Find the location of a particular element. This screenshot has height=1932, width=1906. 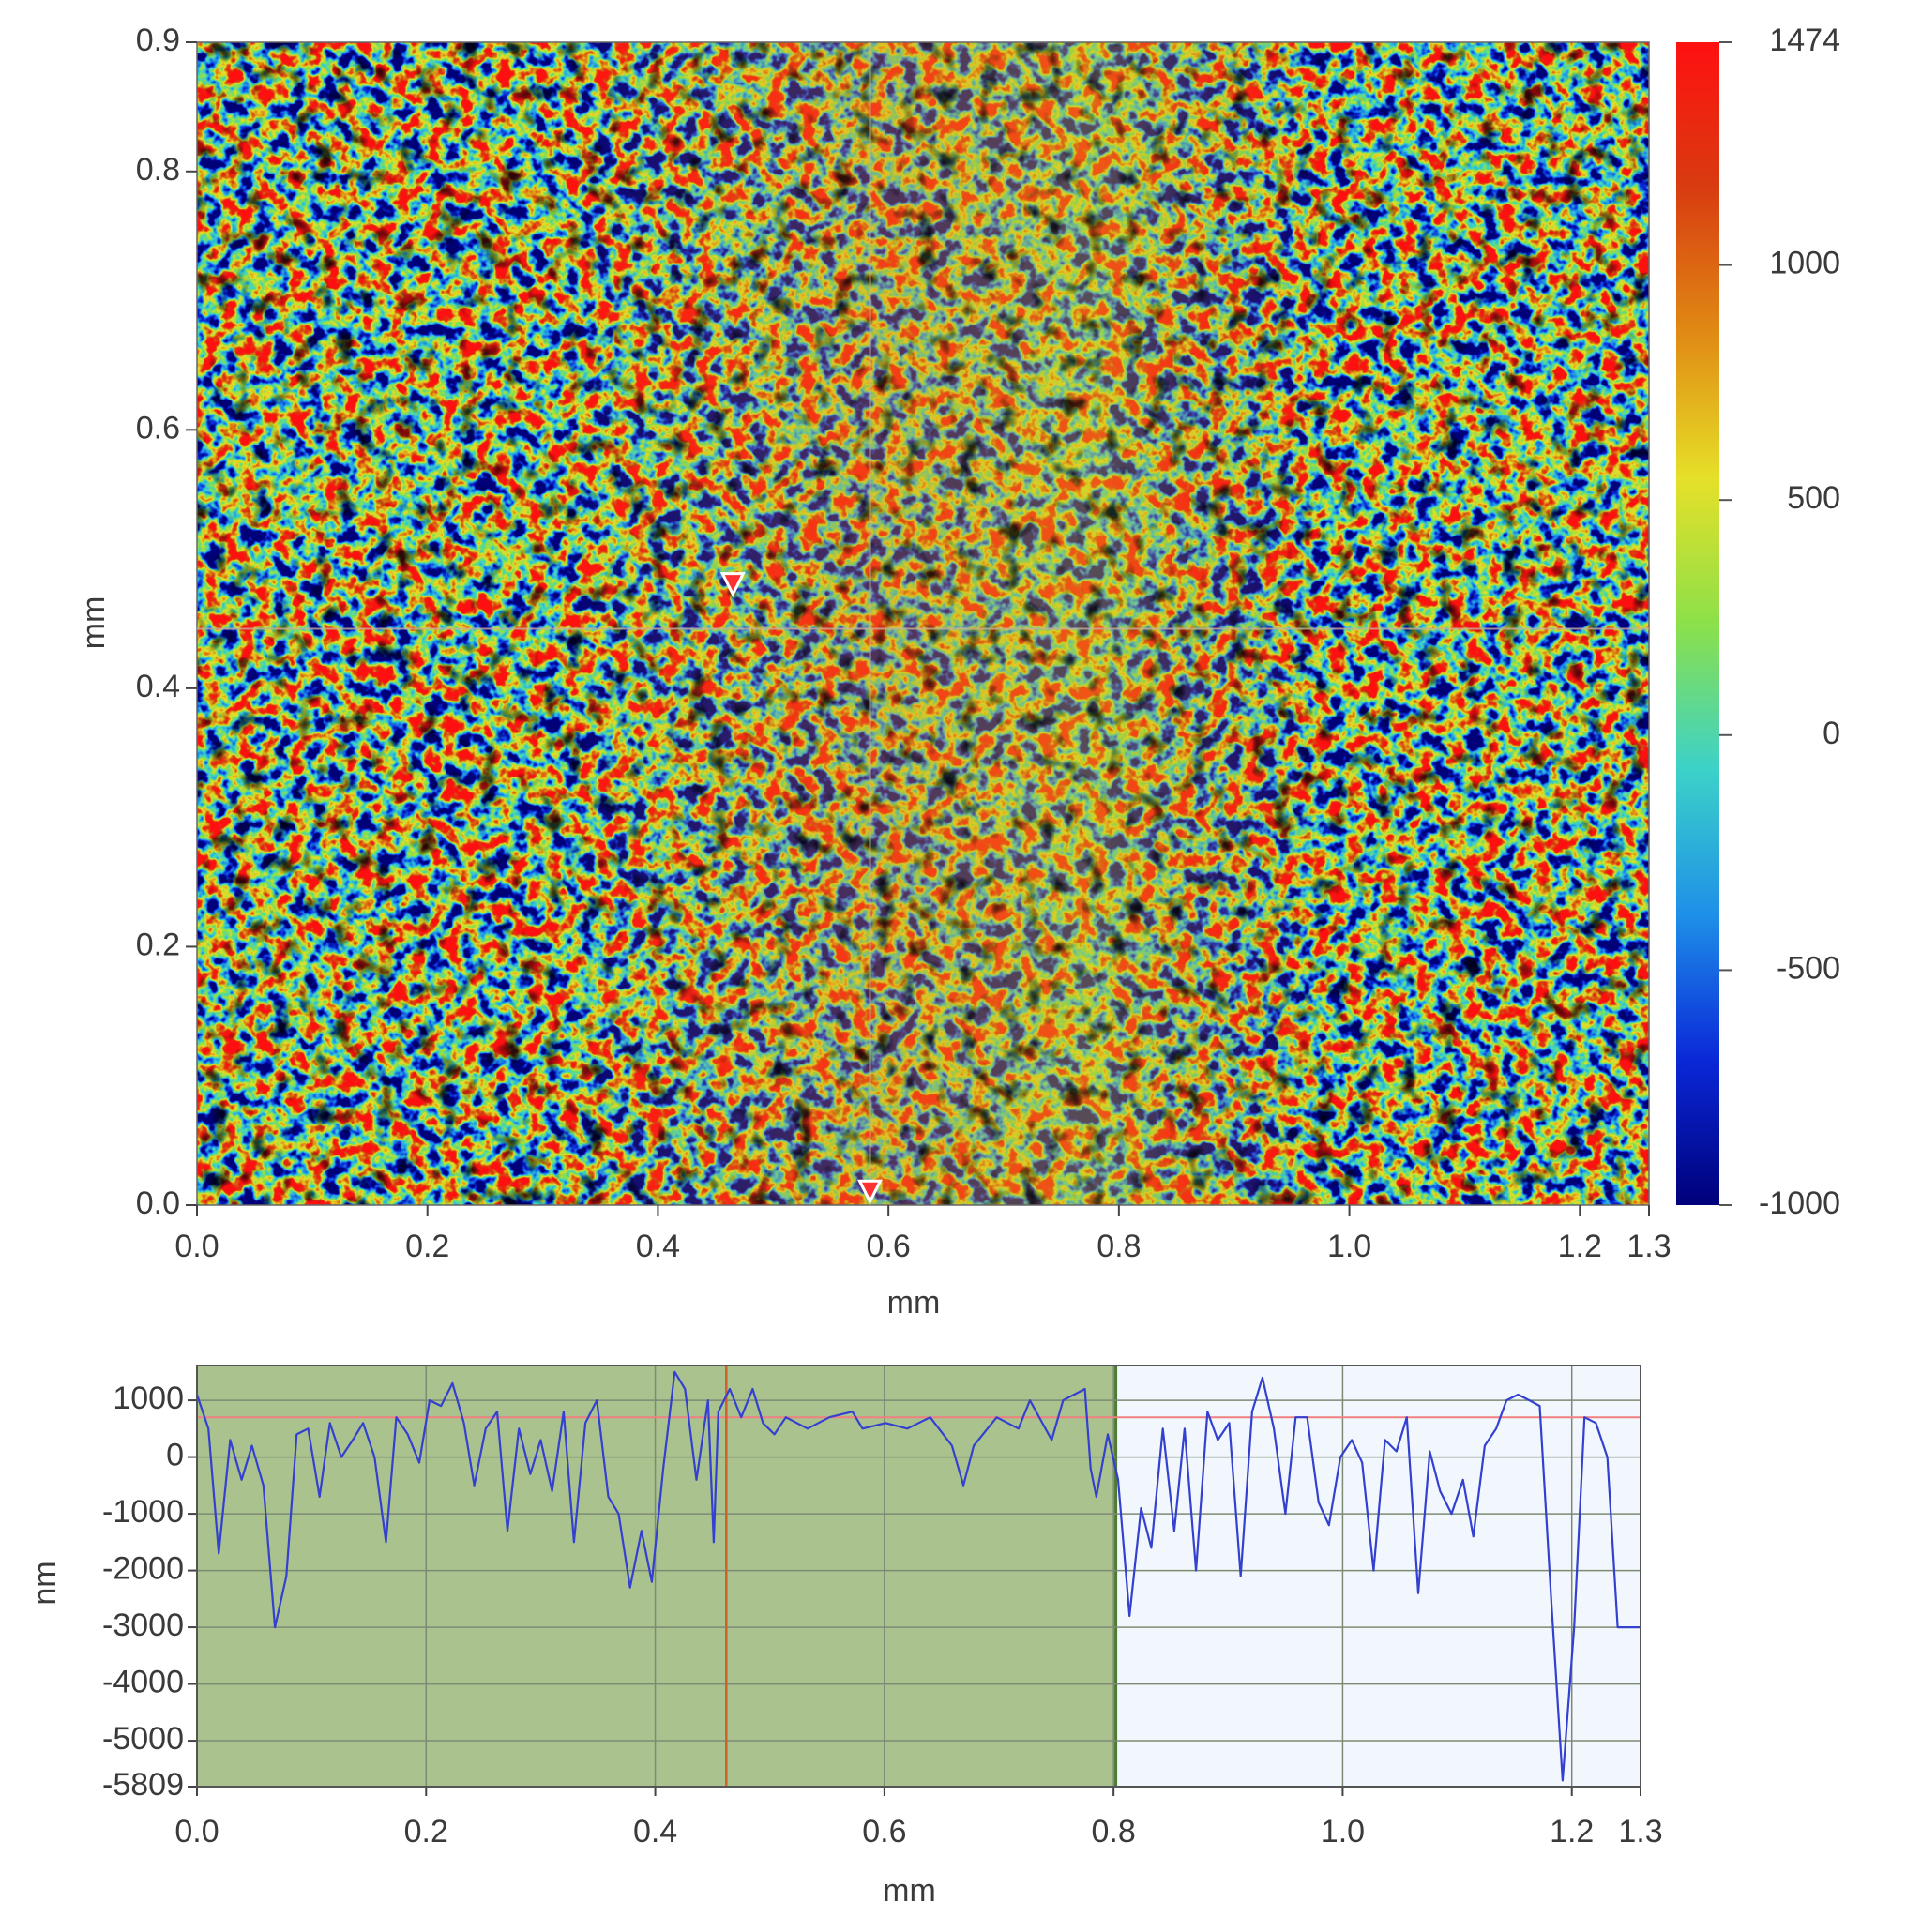

y-tick-label: 0.8 is located at coordinates (158, 170).